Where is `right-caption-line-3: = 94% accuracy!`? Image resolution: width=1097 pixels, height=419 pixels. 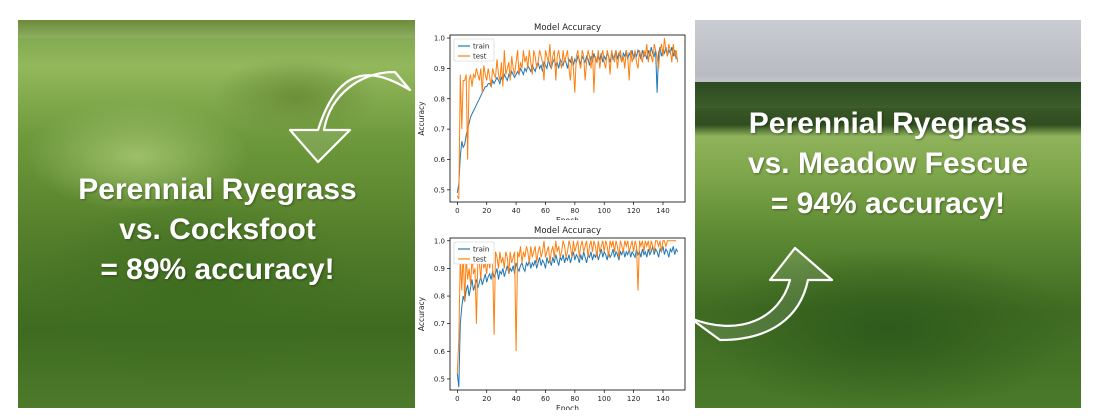 right-caption-line-3: = 94% accuracy! is located at coordinates (888, 203).